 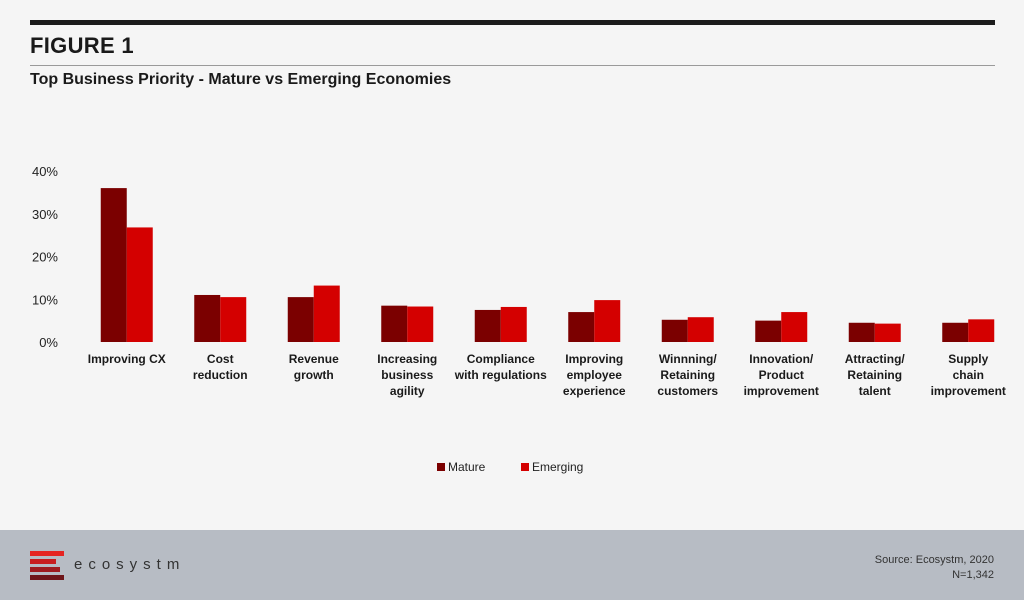 What do you see at coordinates (968, 359) in the screenshot?
I see `x-tick-label: Supply` at bounding box center [968, 359].